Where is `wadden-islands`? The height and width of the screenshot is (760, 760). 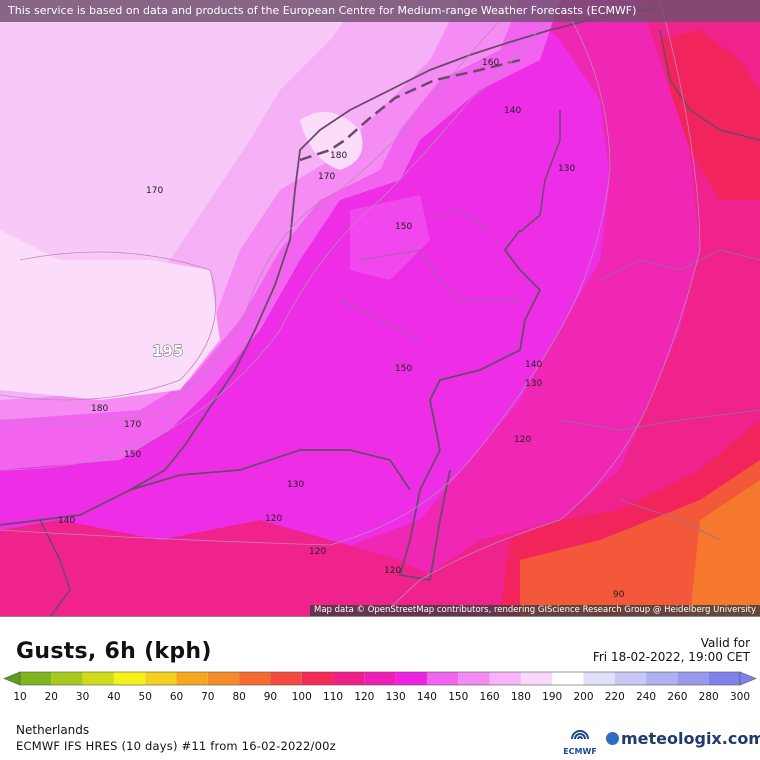
wadden-islands is located at coordinates (410, 110).